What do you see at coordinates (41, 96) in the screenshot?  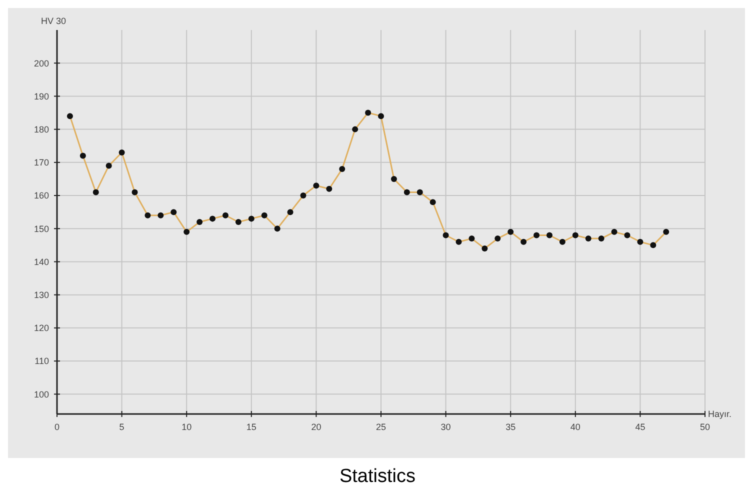 I see `y-tick-label: 190` at bounding box center [41, 96].